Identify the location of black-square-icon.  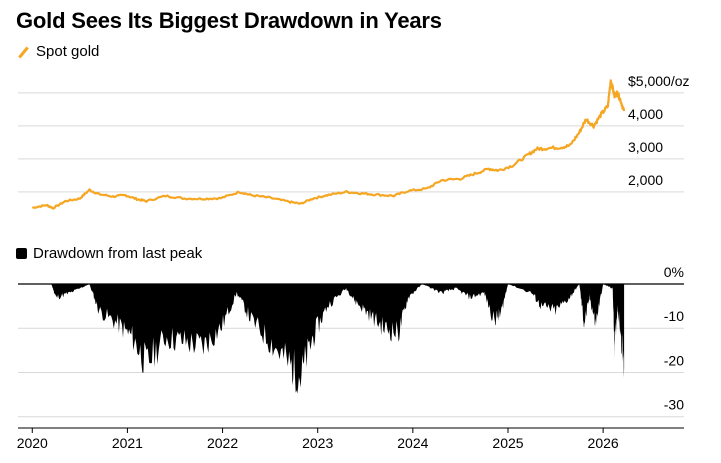
(21, 253).